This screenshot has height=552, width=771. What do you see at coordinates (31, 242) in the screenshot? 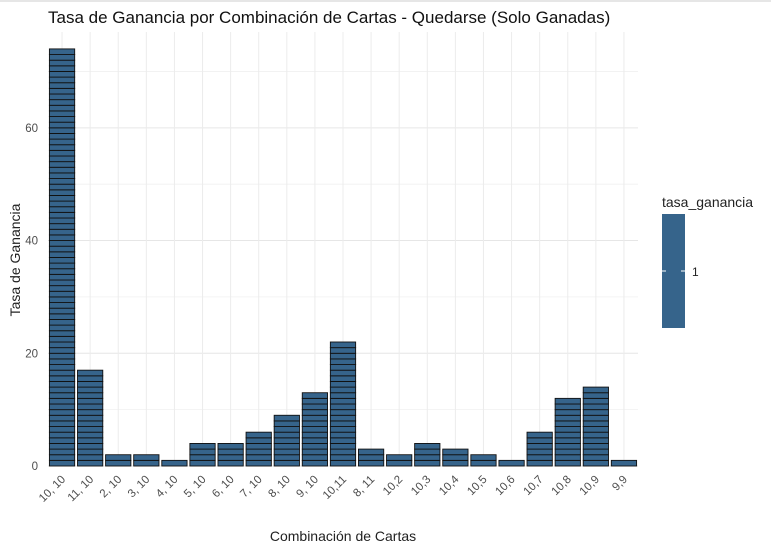
I see `y-tick-label: 40` at bounding box center [31, 242].